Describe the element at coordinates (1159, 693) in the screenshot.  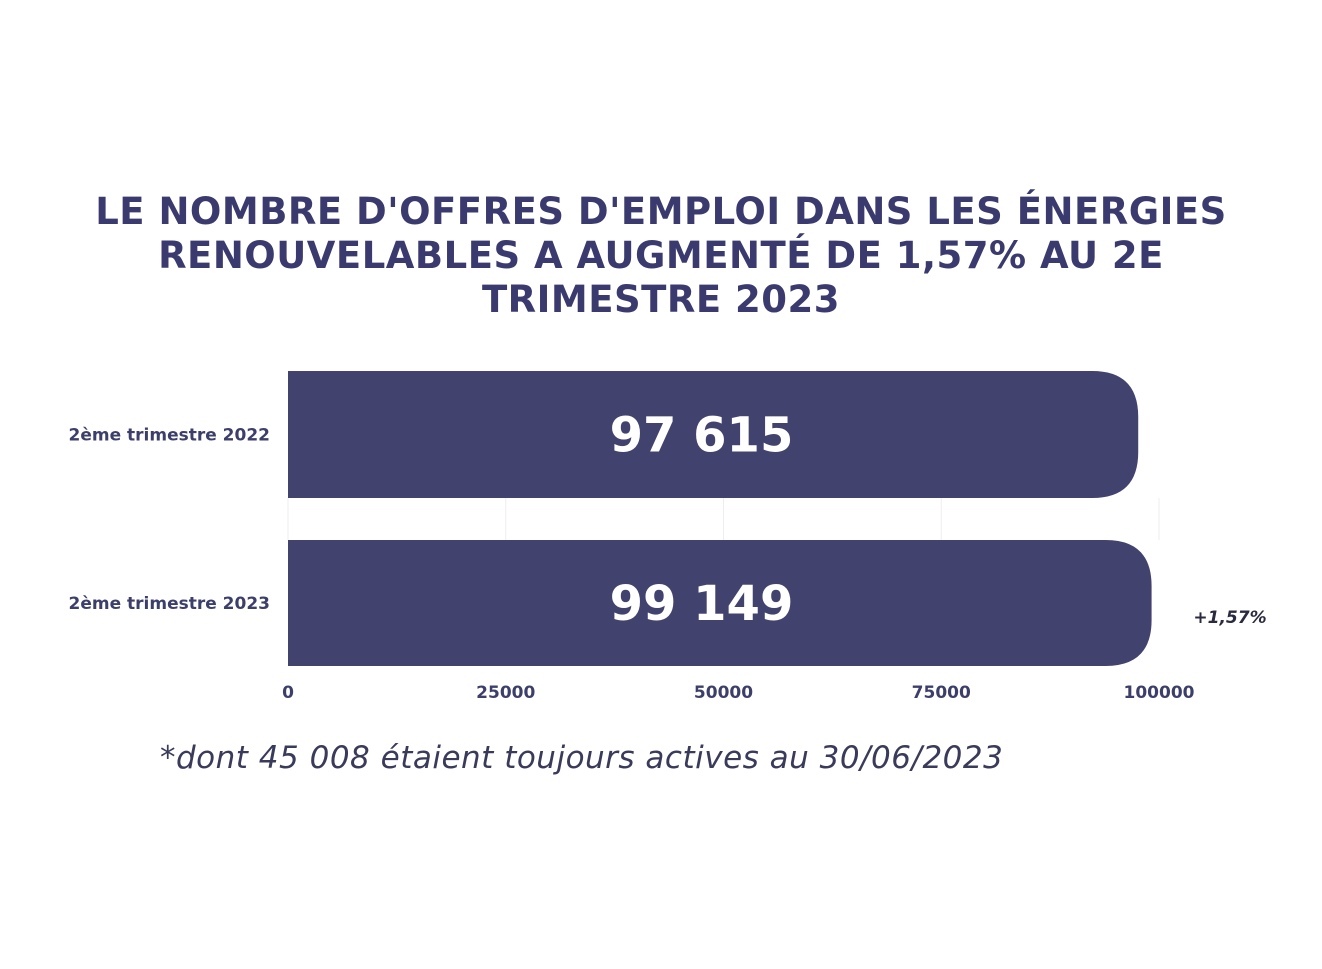
I see `x-tick-label: 100000` at that location.